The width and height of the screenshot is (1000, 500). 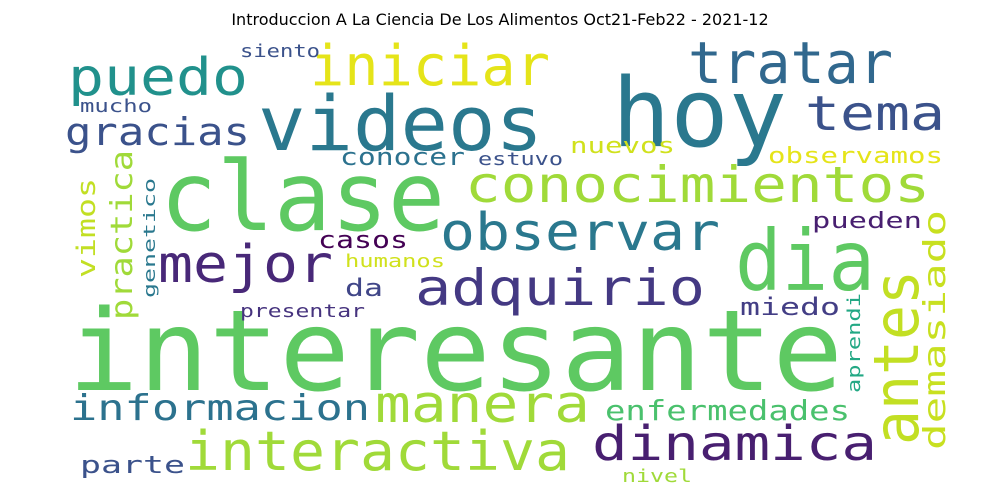 I want to click on word-aprendi: aprendi, so click(x=854, y=343).